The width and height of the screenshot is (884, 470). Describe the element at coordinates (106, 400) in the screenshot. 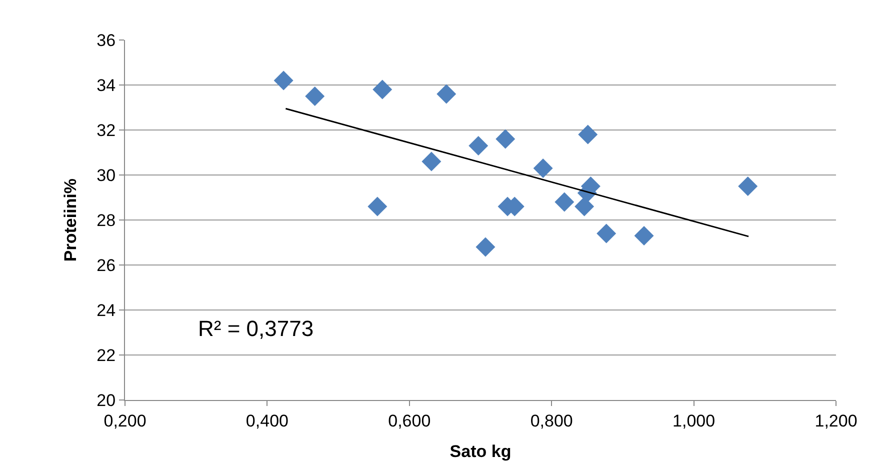

I see `y-tick-label: 20` at that location.